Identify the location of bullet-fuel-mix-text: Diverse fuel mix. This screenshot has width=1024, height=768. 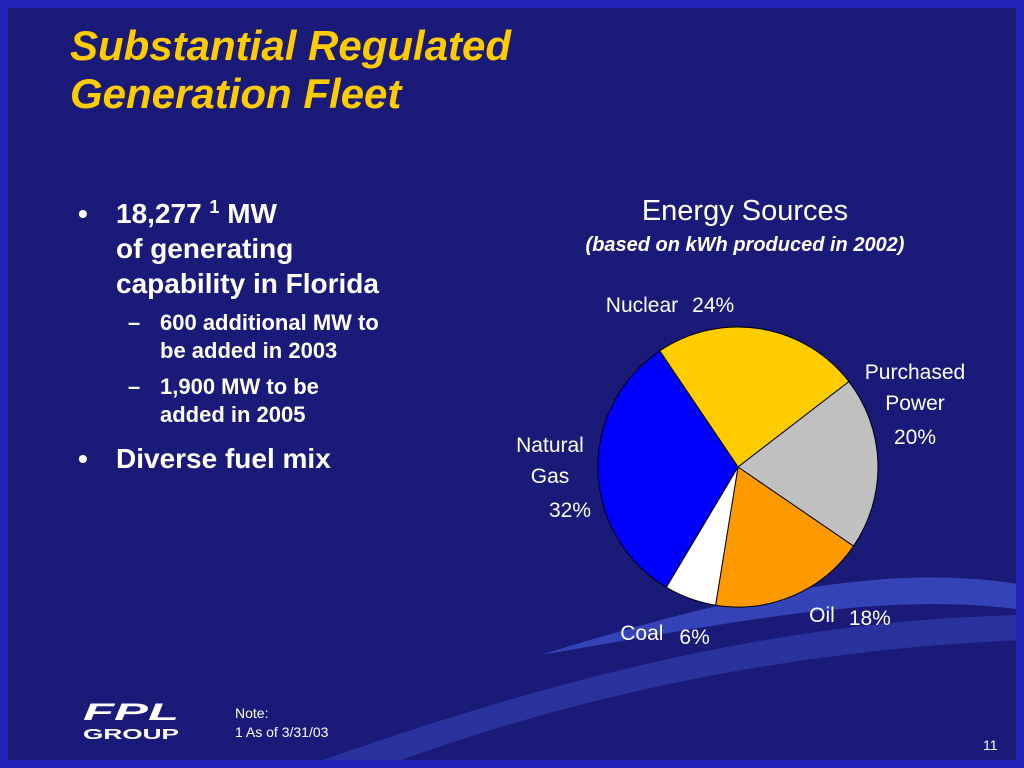
(223, 458).